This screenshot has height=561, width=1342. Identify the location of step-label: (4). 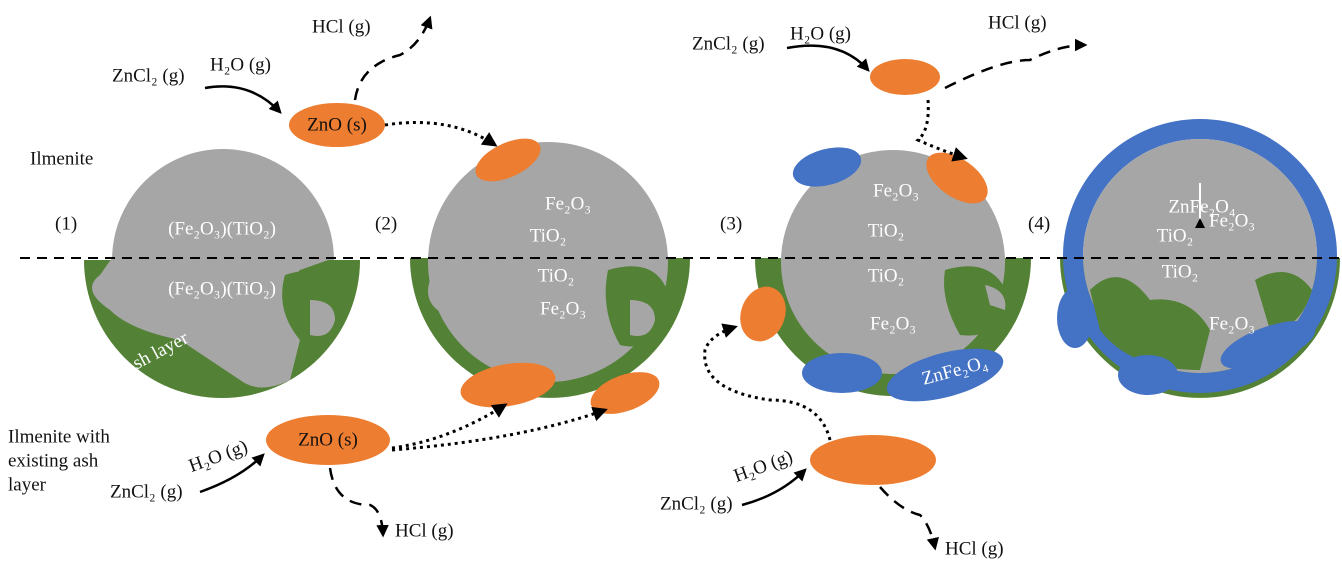
(1039, 223).